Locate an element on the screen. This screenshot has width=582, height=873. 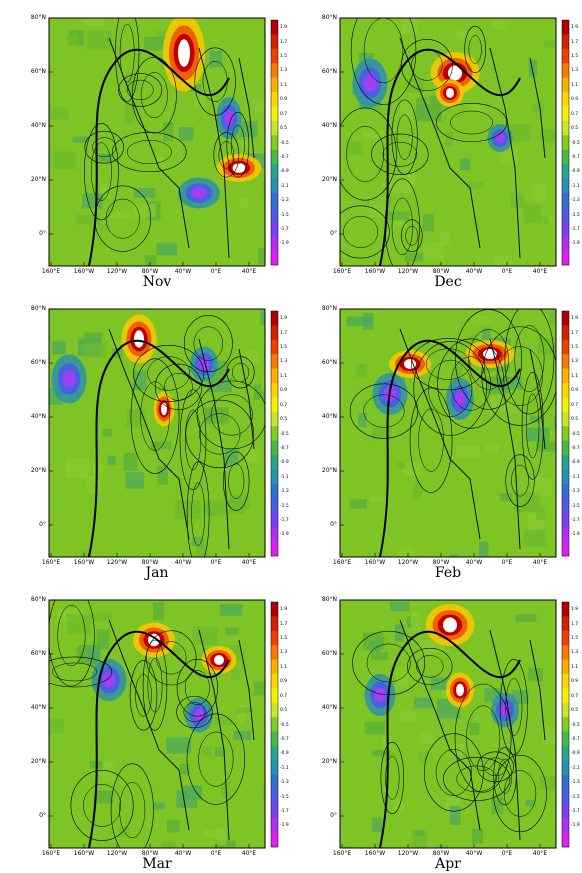
colorbar-label: -1.1 is located at coordinates (284, 477).